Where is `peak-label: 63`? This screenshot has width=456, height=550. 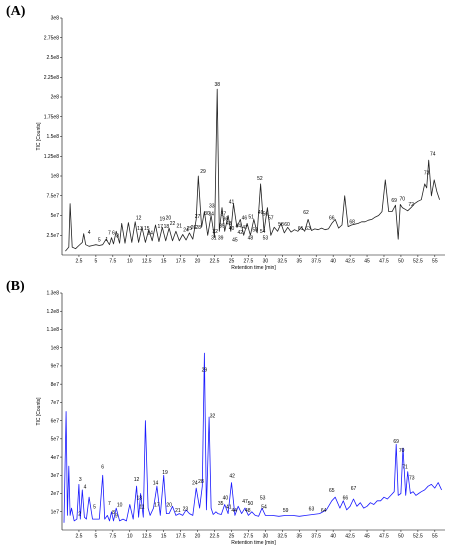
peak-label: 63 is located at coordinates (308, 229).